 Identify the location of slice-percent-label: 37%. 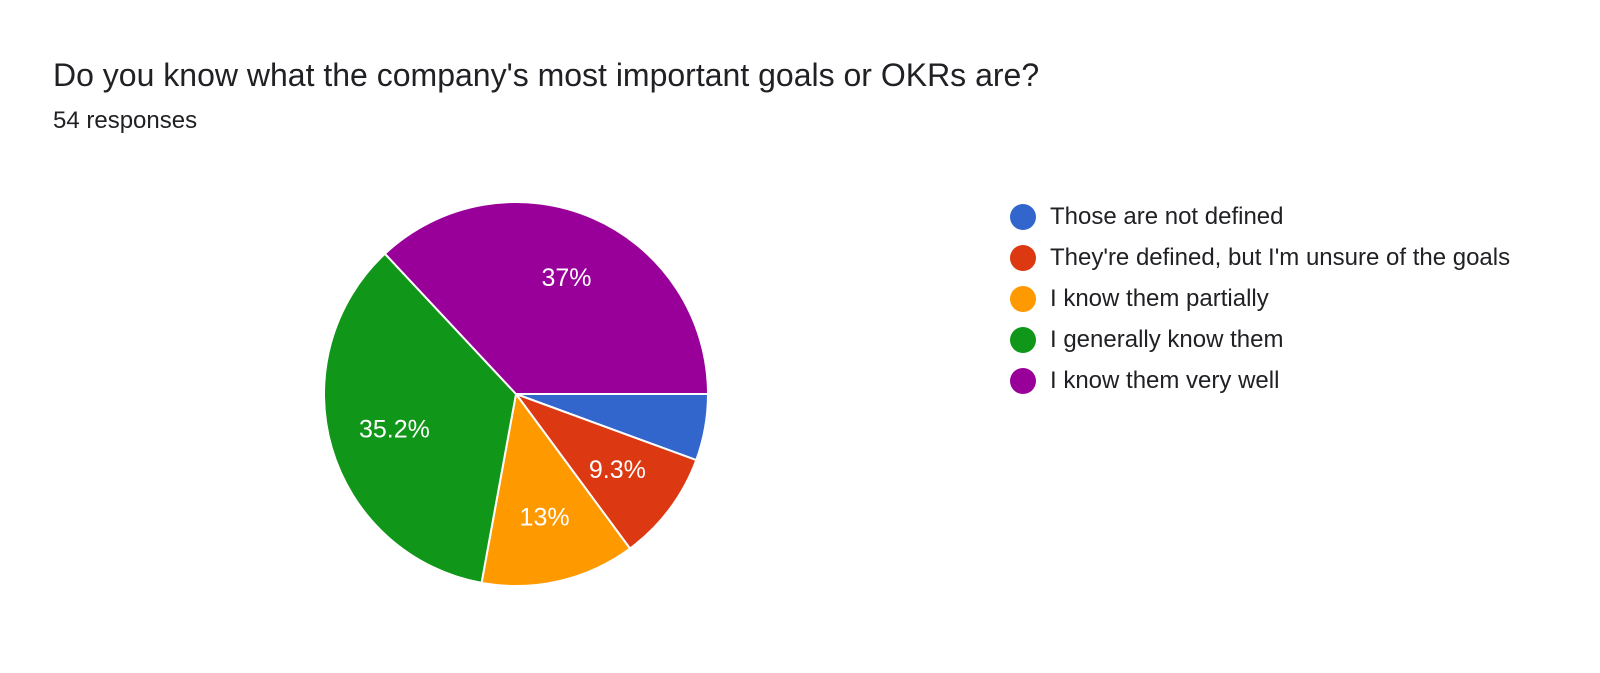
(566, 278).